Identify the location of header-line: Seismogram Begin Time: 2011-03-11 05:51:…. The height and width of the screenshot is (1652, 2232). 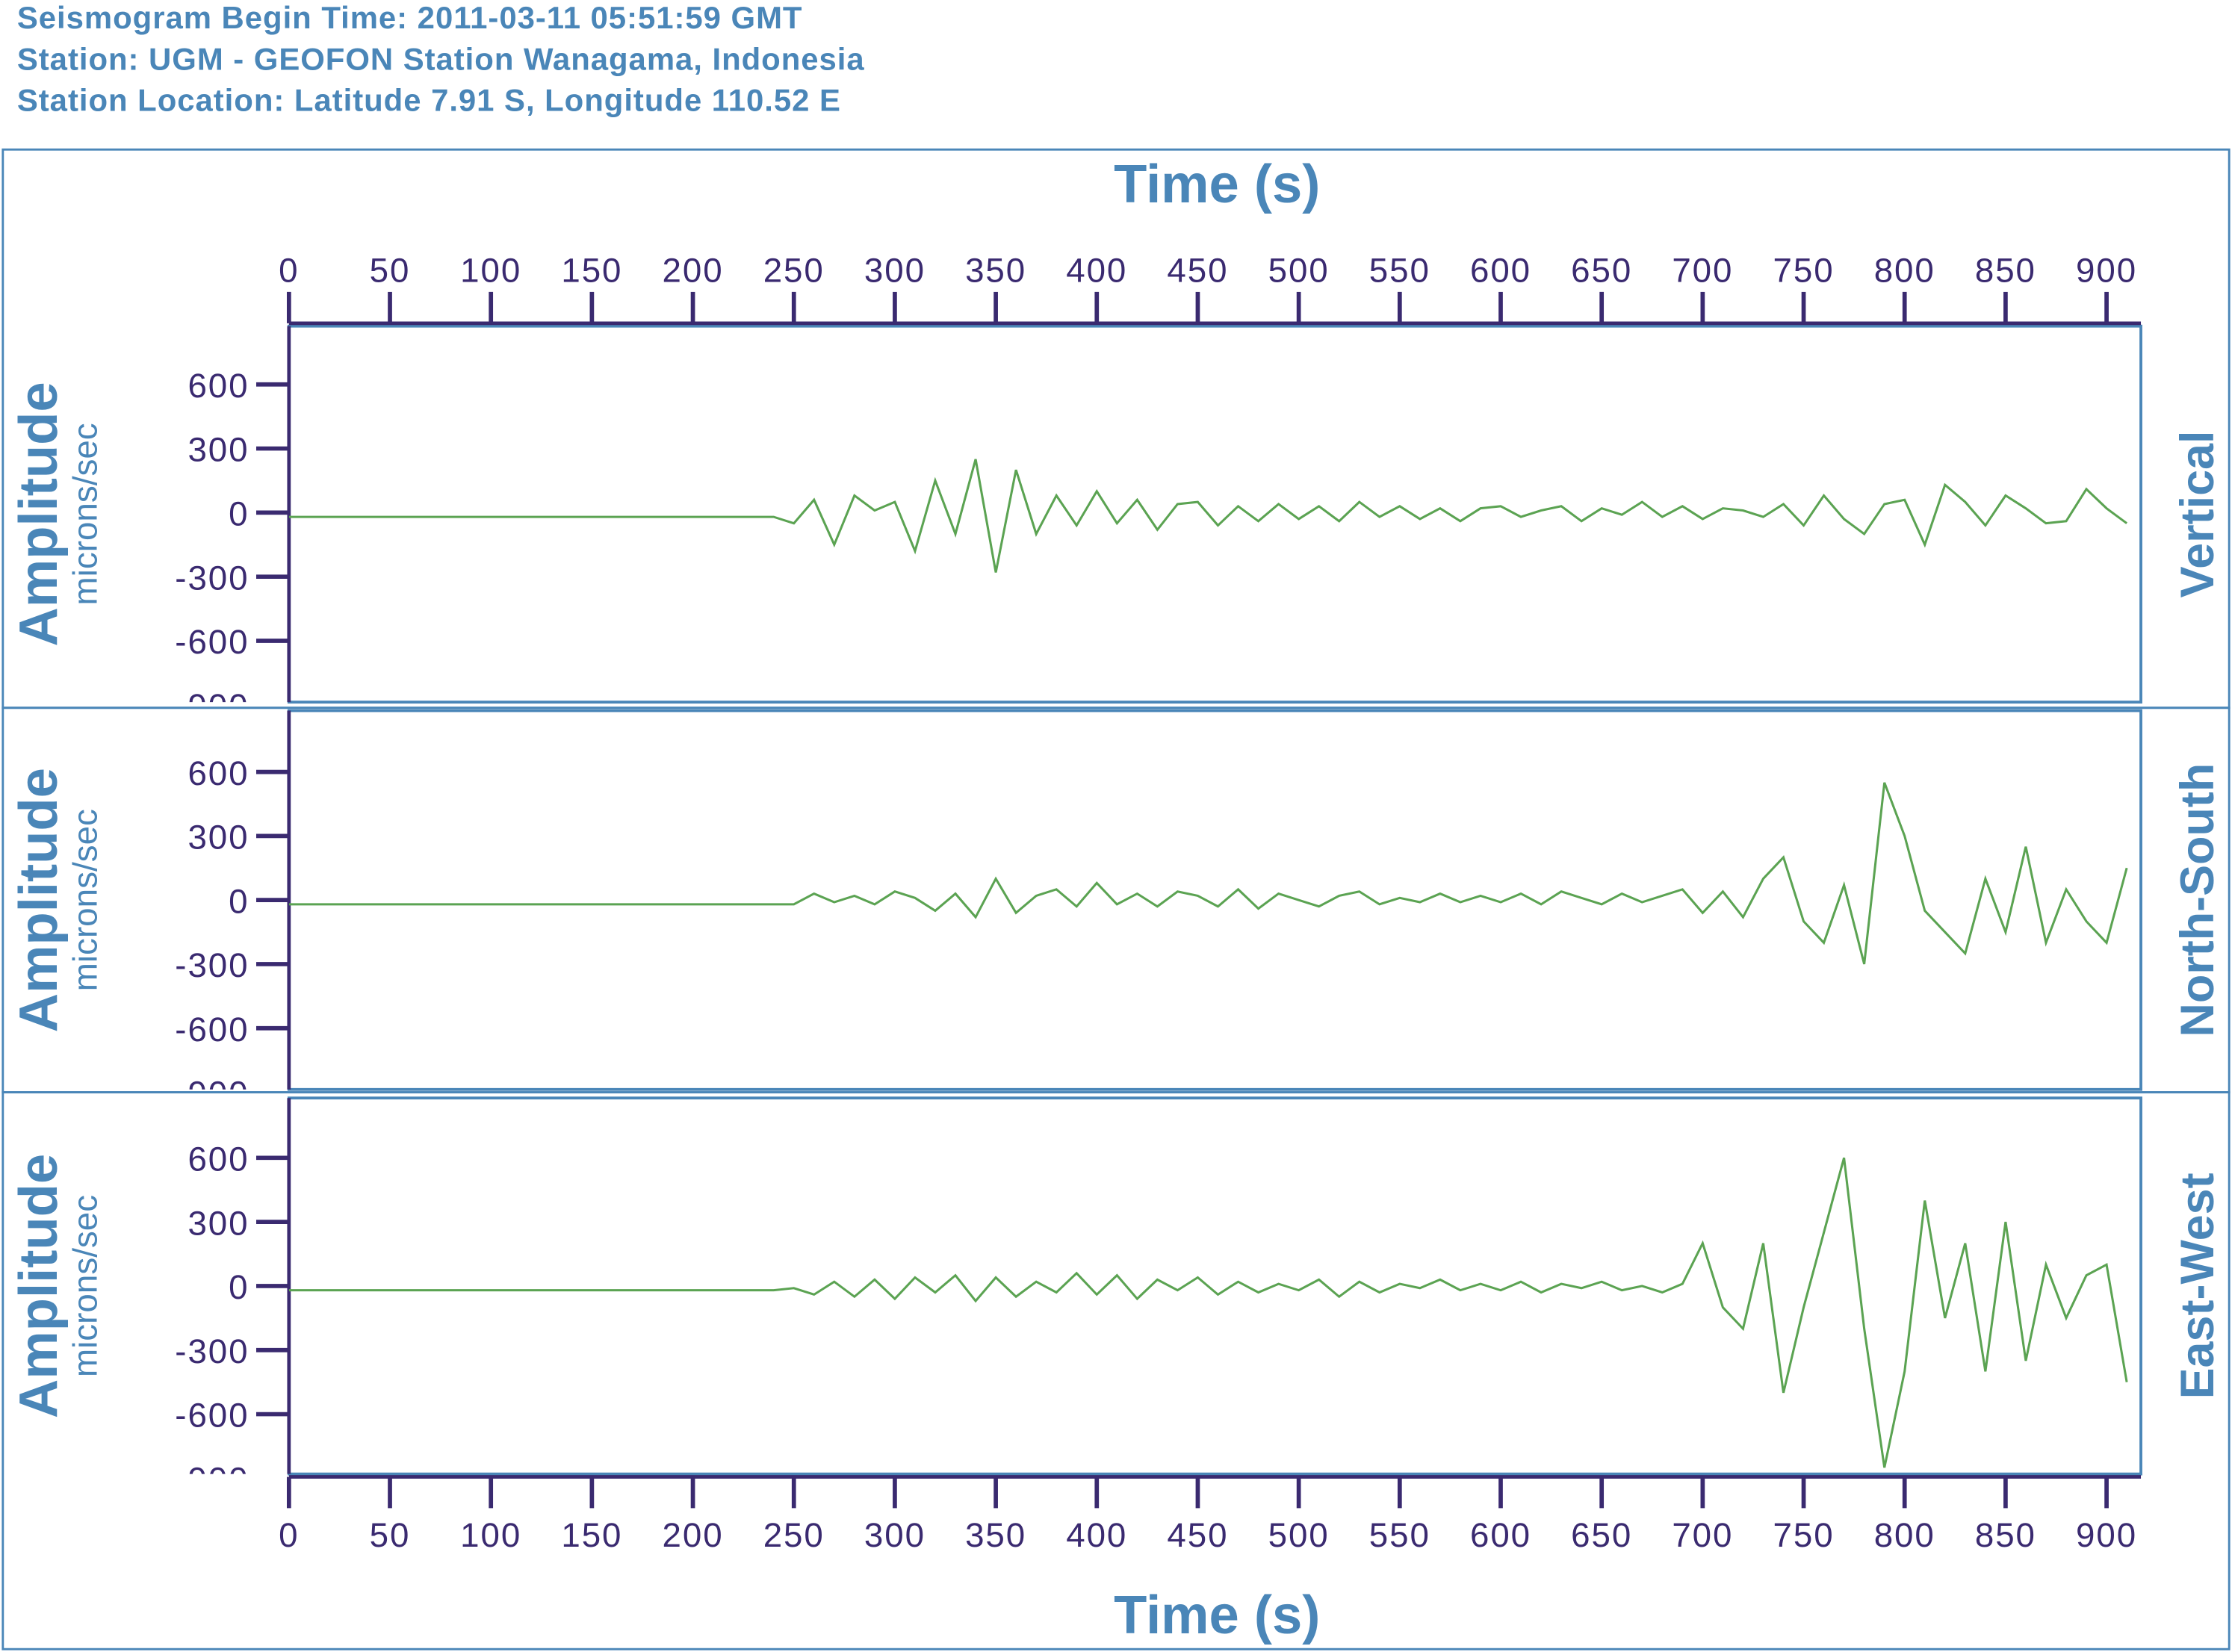
(410, 17).